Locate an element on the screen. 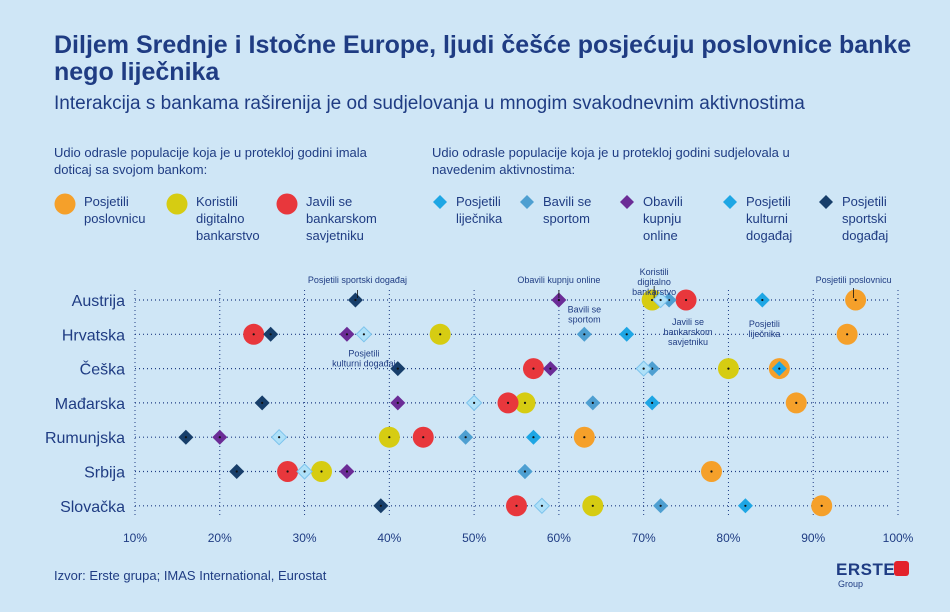 This screenshot has height=612, width=950. country-label: Hrvatska is located at coordinates (93, 335).